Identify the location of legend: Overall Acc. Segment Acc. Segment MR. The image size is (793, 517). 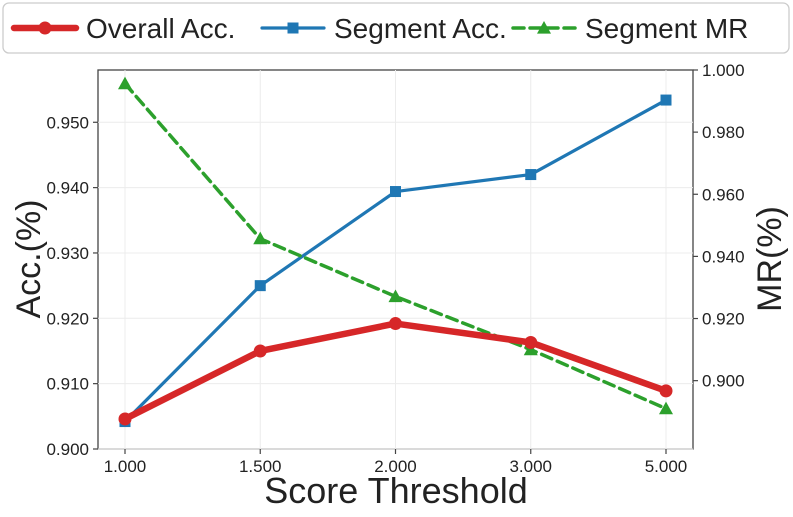
(396, 28).